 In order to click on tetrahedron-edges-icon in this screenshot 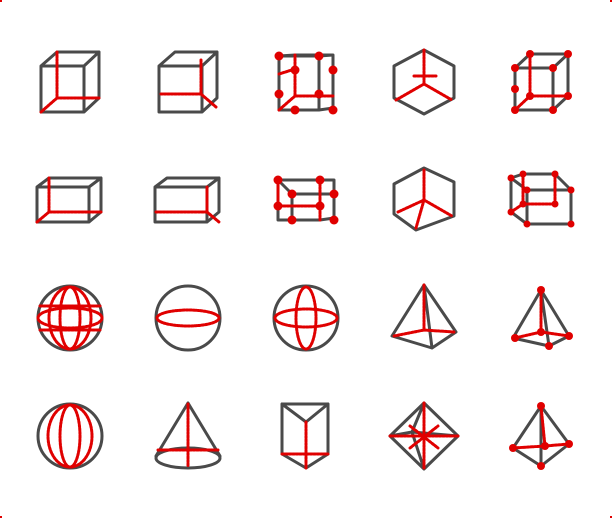, I will do `click(424, 316)`.